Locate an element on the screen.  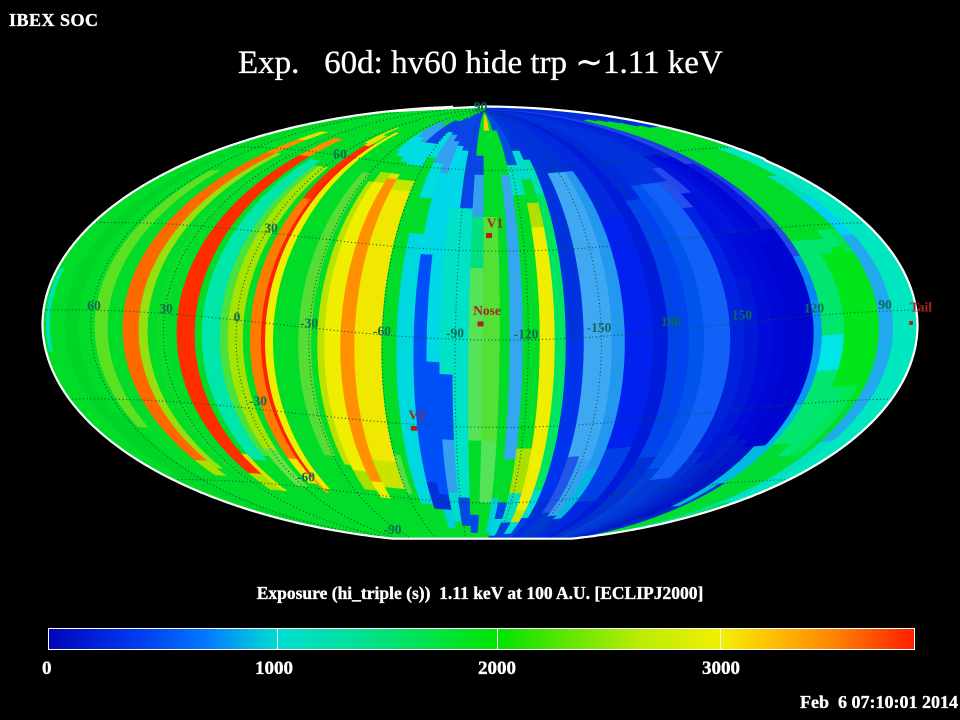
svg-text: V2 is located at coordinates (416, 415).